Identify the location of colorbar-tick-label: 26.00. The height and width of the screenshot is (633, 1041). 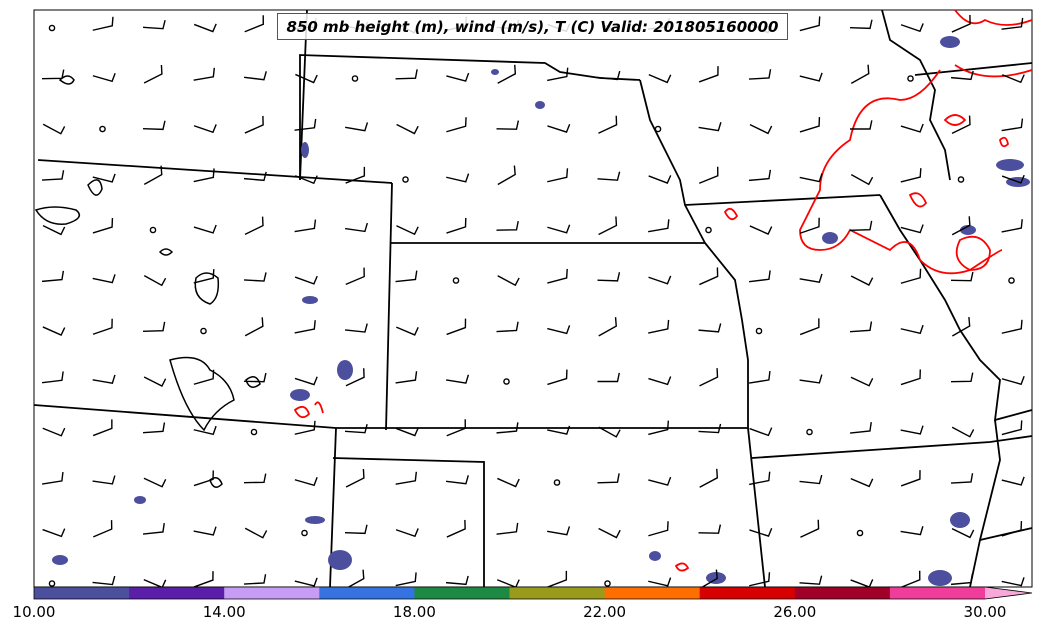
(795, 612).